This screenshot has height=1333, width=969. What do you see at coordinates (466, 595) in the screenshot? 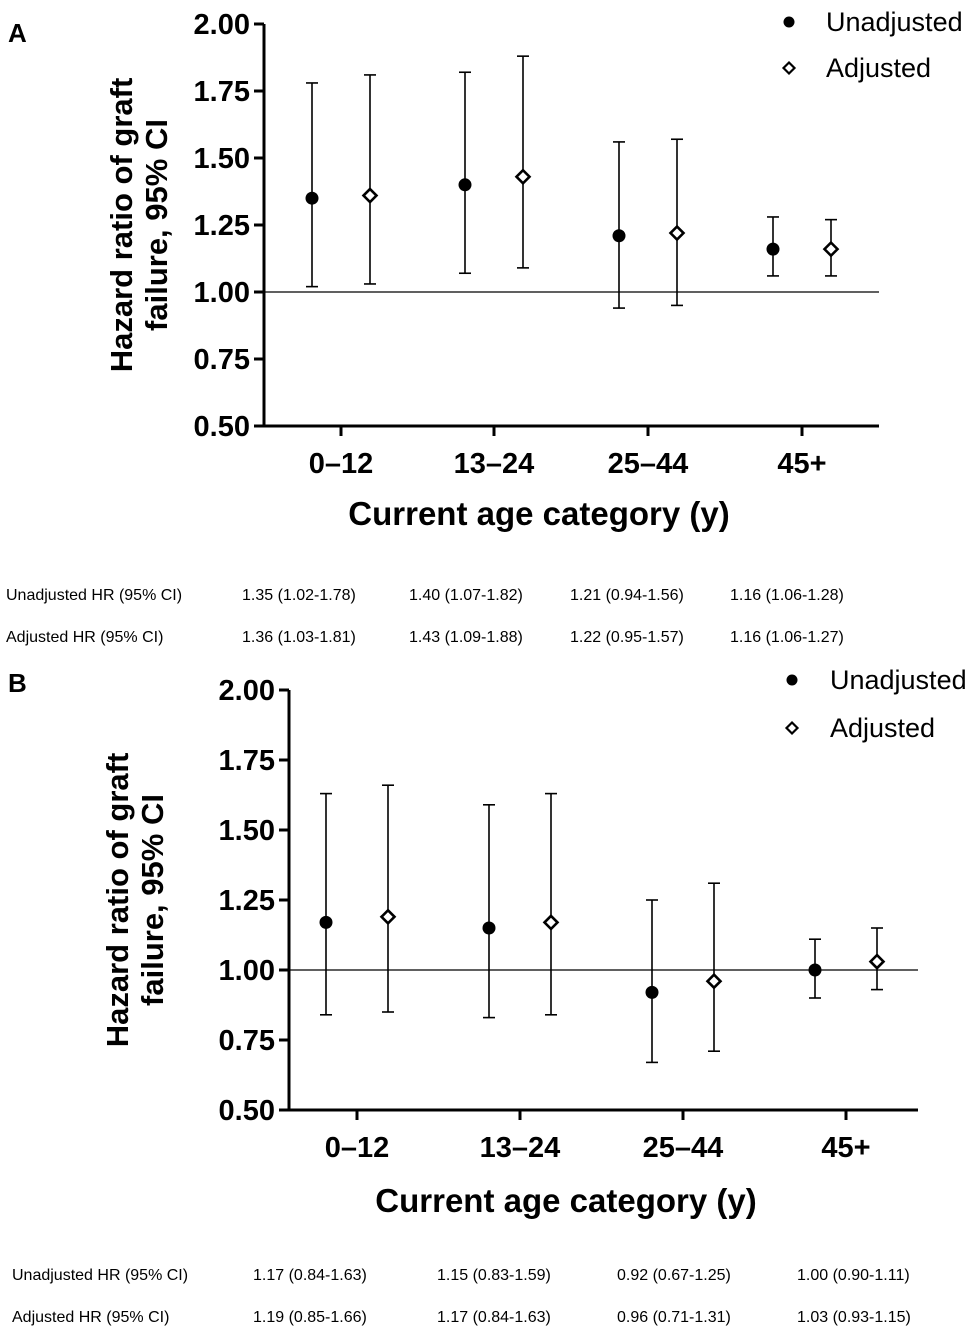
I see `table-cell: 1.40 (1.07-1.82)` at bounding box center [466, 595].